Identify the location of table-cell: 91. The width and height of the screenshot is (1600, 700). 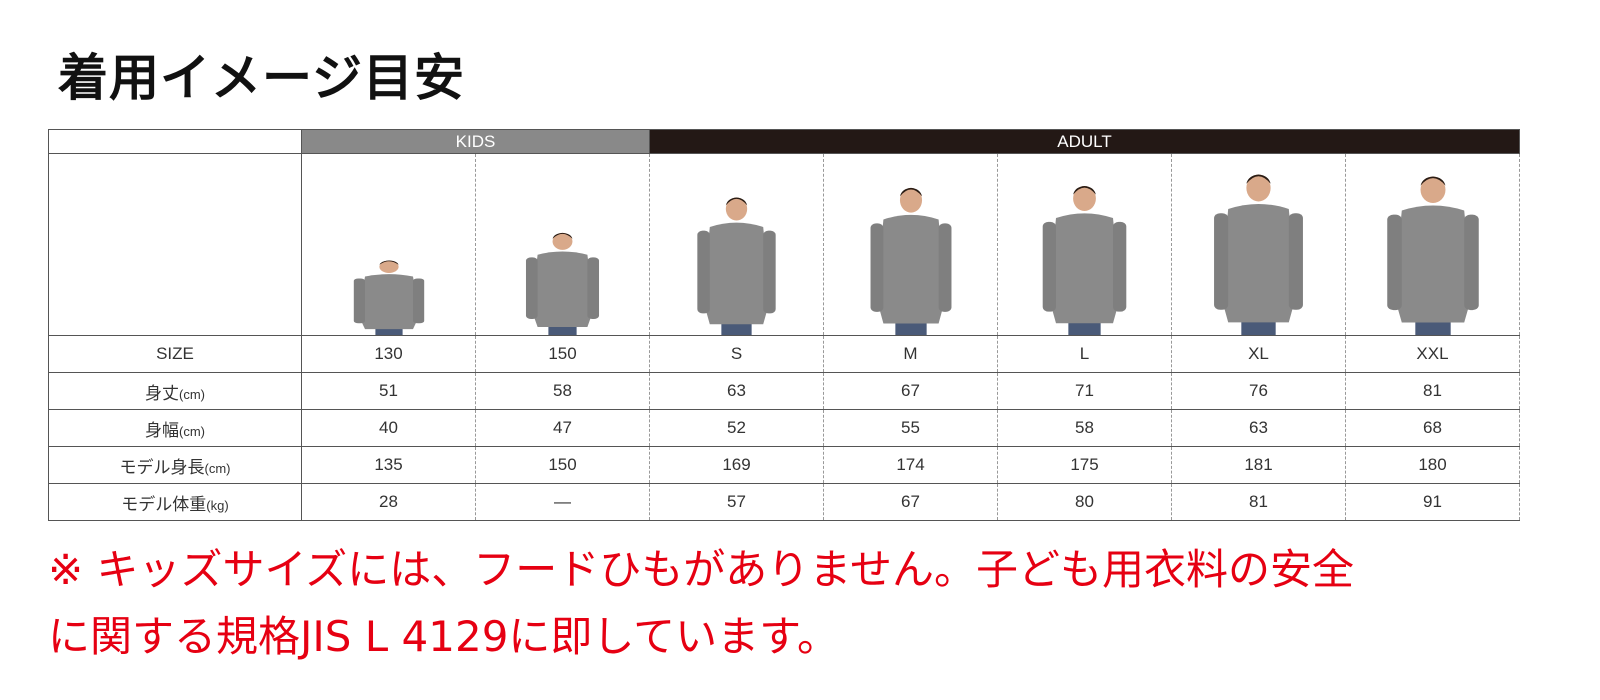
(1432, 502).